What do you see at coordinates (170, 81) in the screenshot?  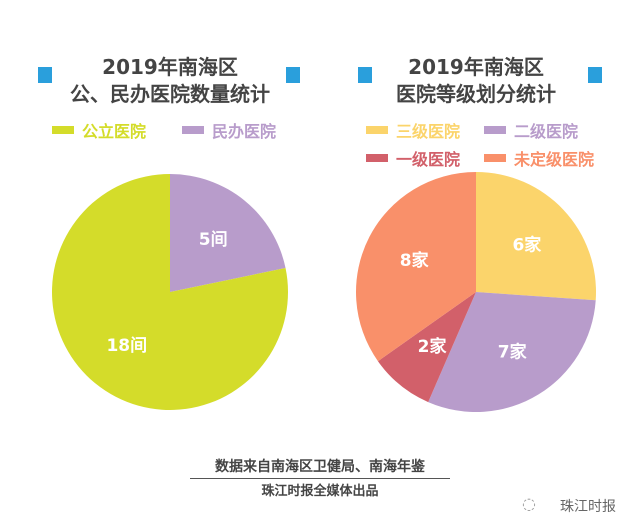 I see `chart-1-title: 2019年南海区 公、民办医院数量统计` at bounding box center [170, 81].